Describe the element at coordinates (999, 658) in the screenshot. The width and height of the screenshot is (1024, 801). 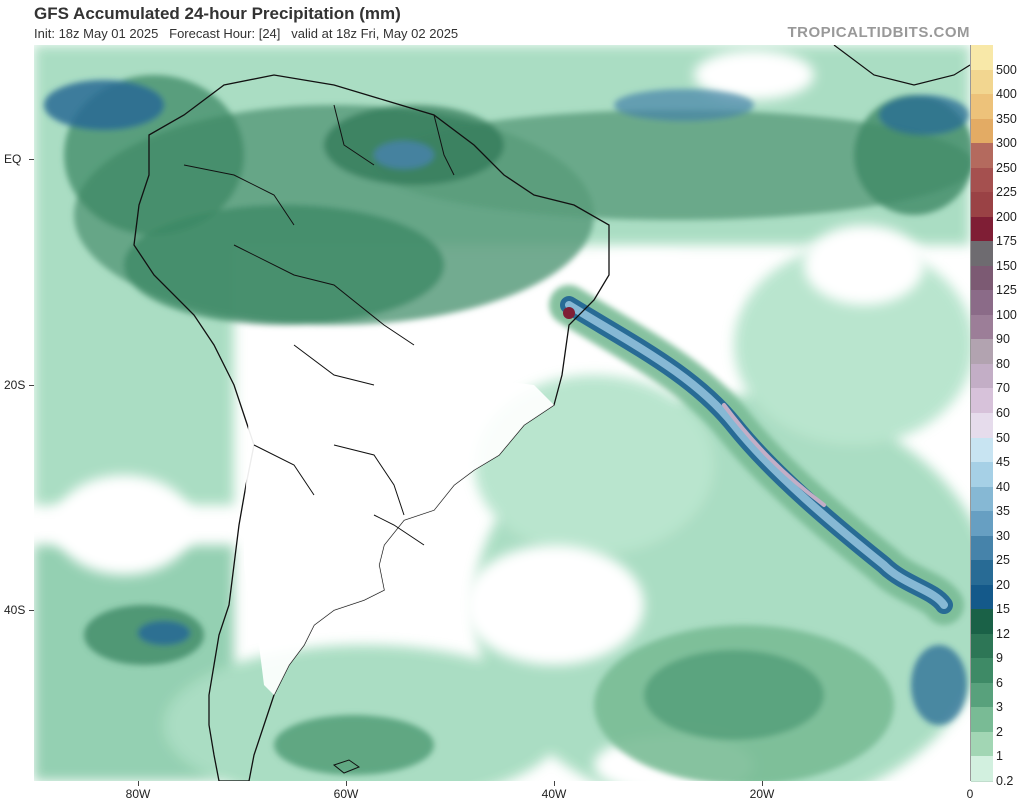
I see `colorbar-label: 9` at that location.